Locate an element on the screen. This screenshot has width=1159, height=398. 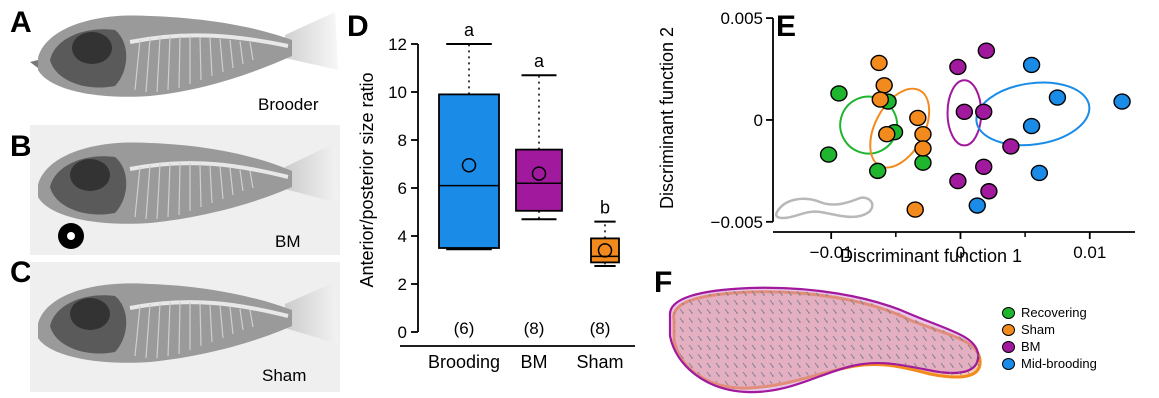
ellipse-recovering is located at coordinates (869, 125).